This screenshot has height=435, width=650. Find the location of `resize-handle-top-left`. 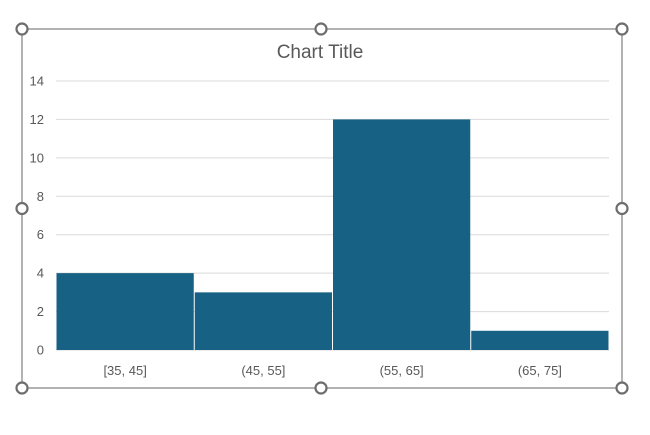

resize-handle-top-left is located at coordinates (22, 29).